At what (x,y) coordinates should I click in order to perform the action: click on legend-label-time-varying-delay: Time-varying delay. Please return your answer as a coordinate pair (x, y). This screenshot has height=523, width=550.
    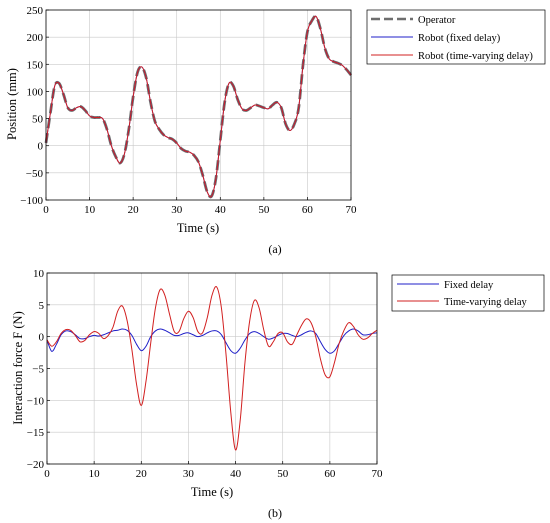
    Looking at the image, I should click on (485, 302).